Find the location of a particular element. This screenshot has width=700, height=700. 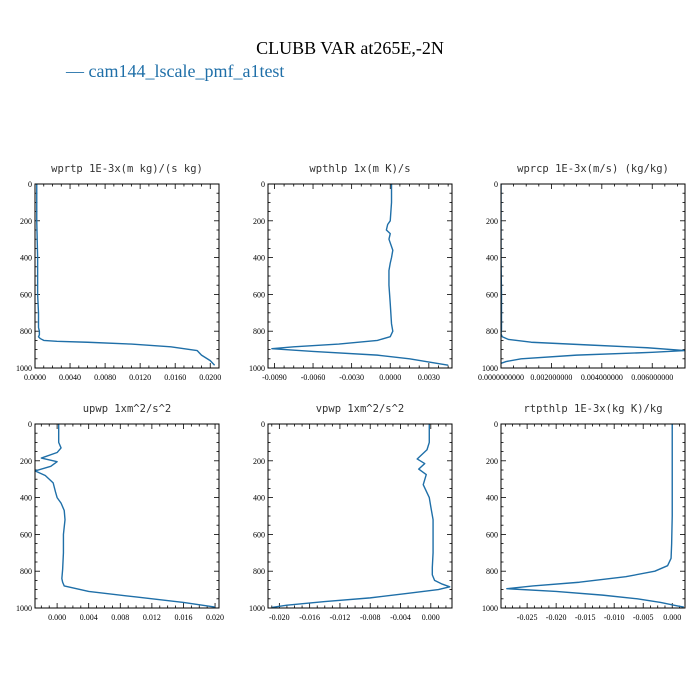

x-tick-label: -0.0030 is located at coordinates (351, 377).